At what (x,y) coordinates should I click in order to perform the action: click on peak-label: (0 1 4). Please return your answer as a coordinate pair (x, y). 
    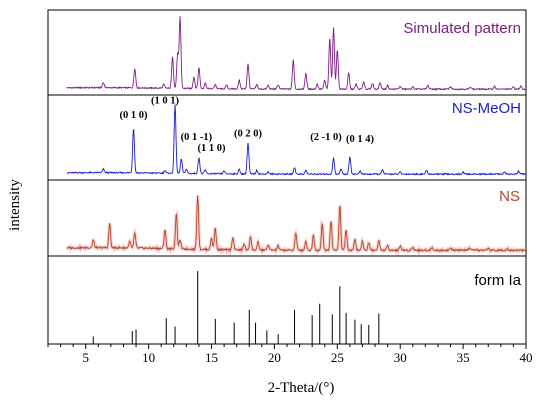
    Looking at the image, I should click on (360, 139).